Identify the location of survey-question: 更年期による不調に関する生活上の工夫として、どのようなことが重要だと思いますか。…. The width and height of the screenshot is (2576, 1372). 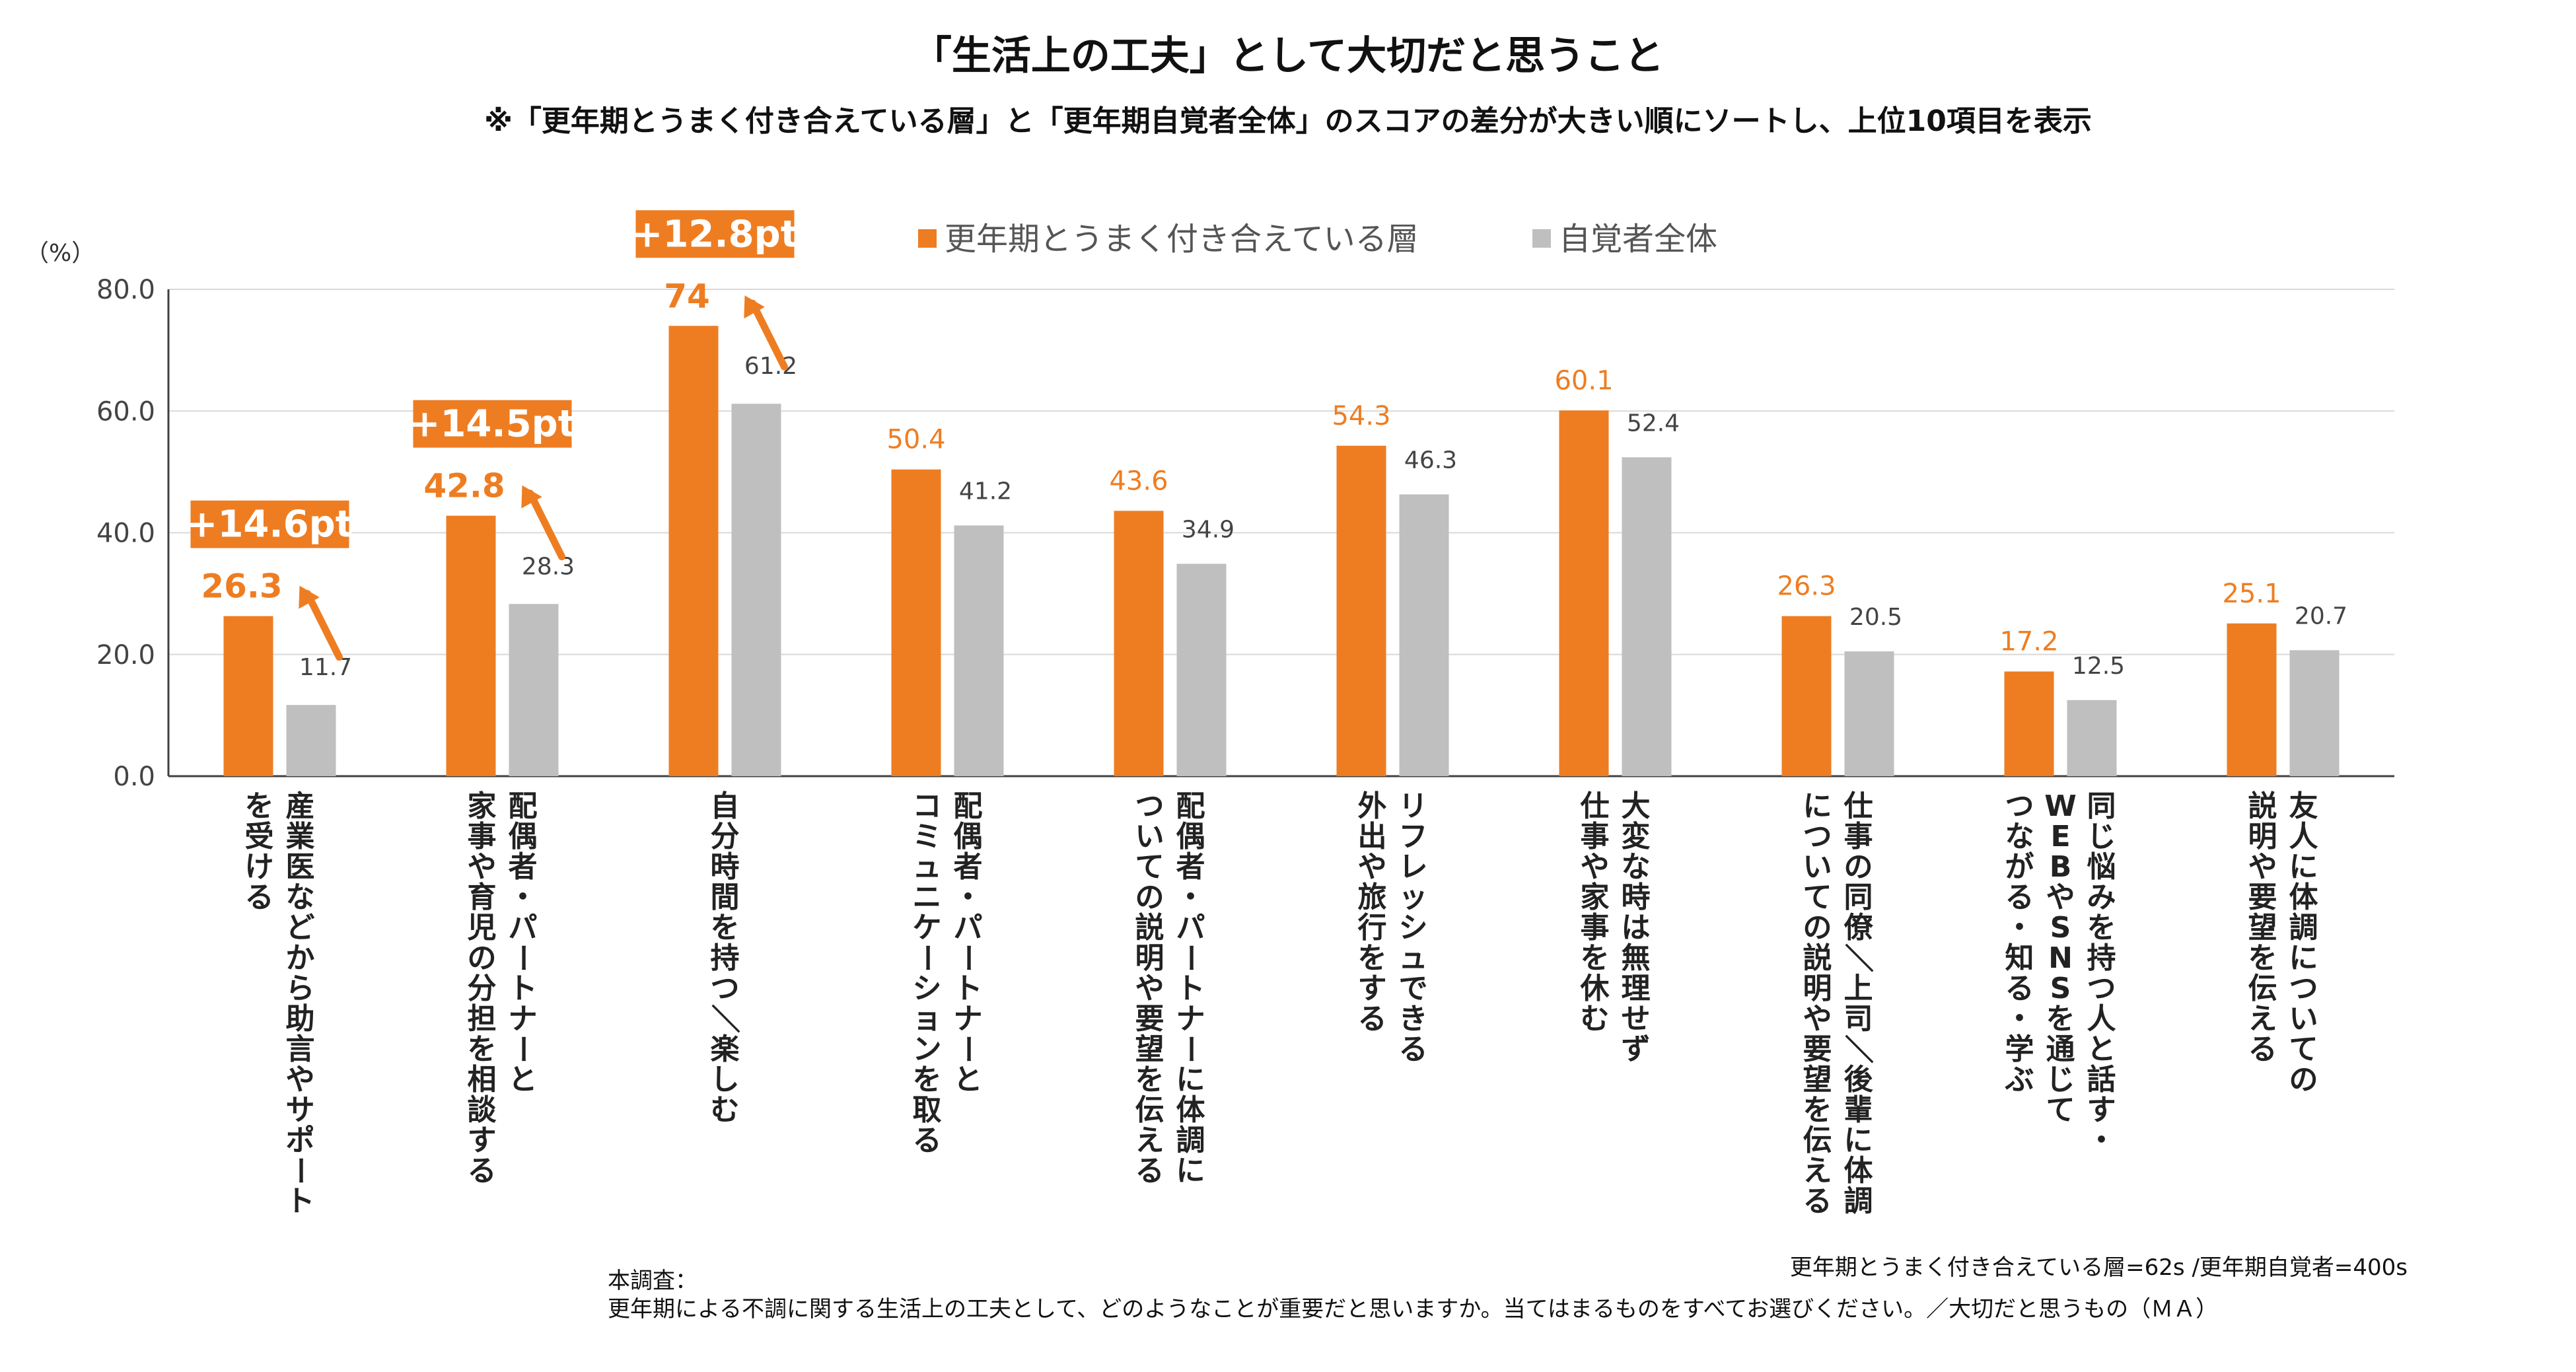
(1413, 1309).